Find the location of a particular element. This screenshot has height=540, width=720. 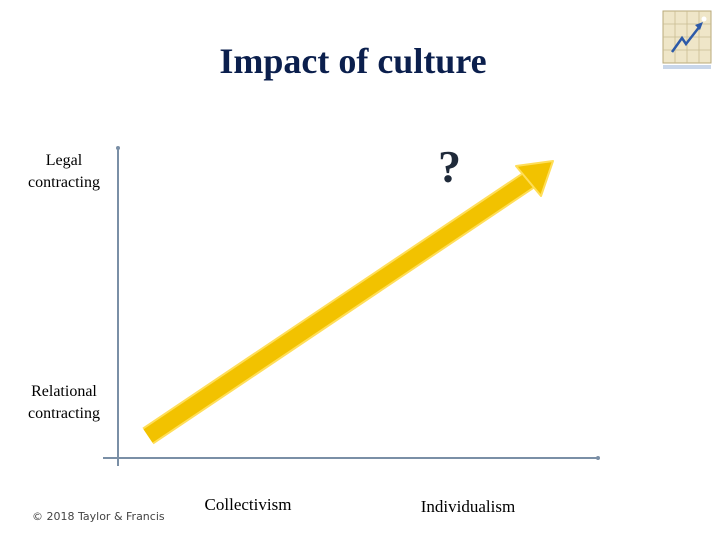

copyright-notice: © 2018 Taylor & Francis is located at coordinates (98, 516).